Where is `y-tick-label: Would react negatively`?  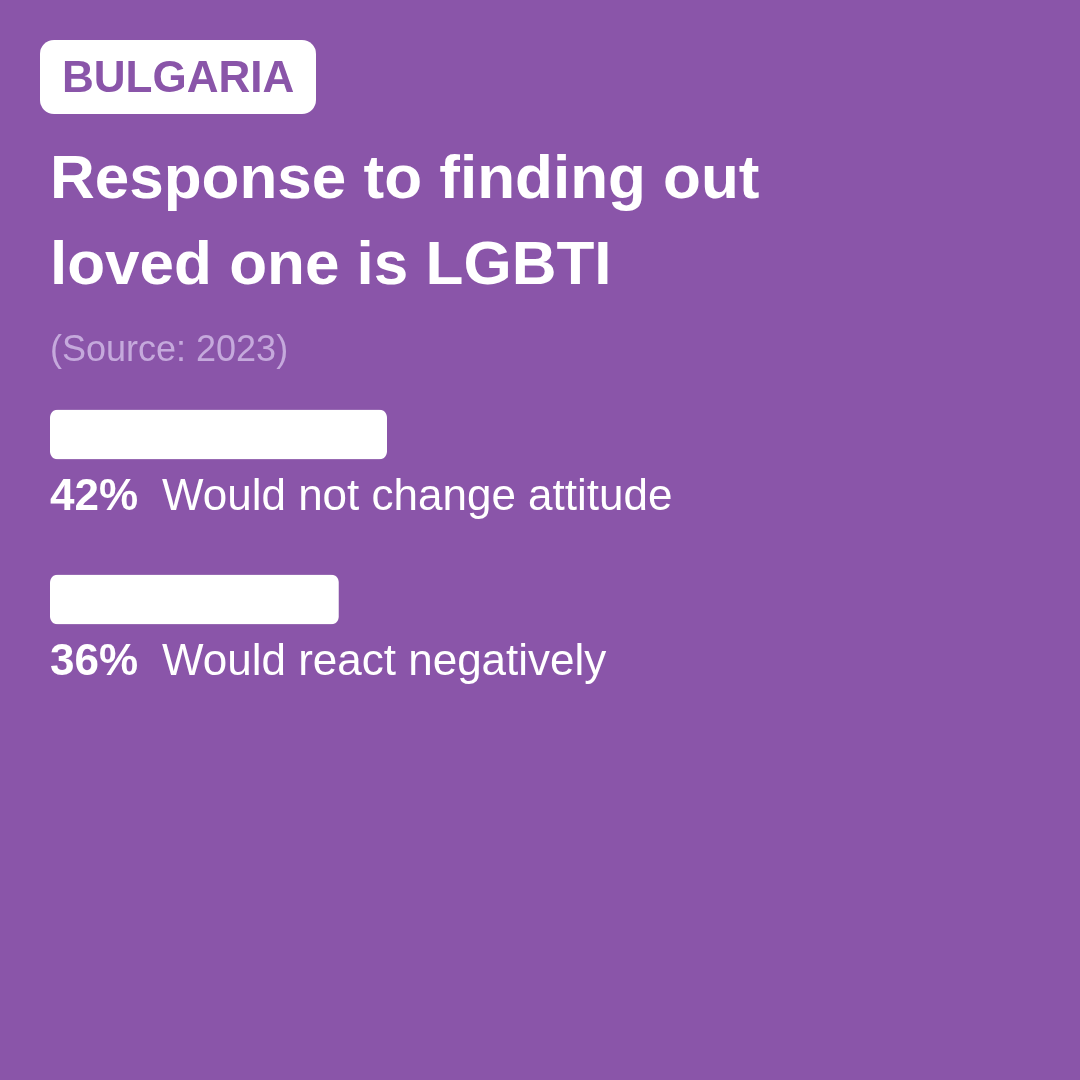 y-tick-label: Would react negatively is located at coordinates (384, 659).